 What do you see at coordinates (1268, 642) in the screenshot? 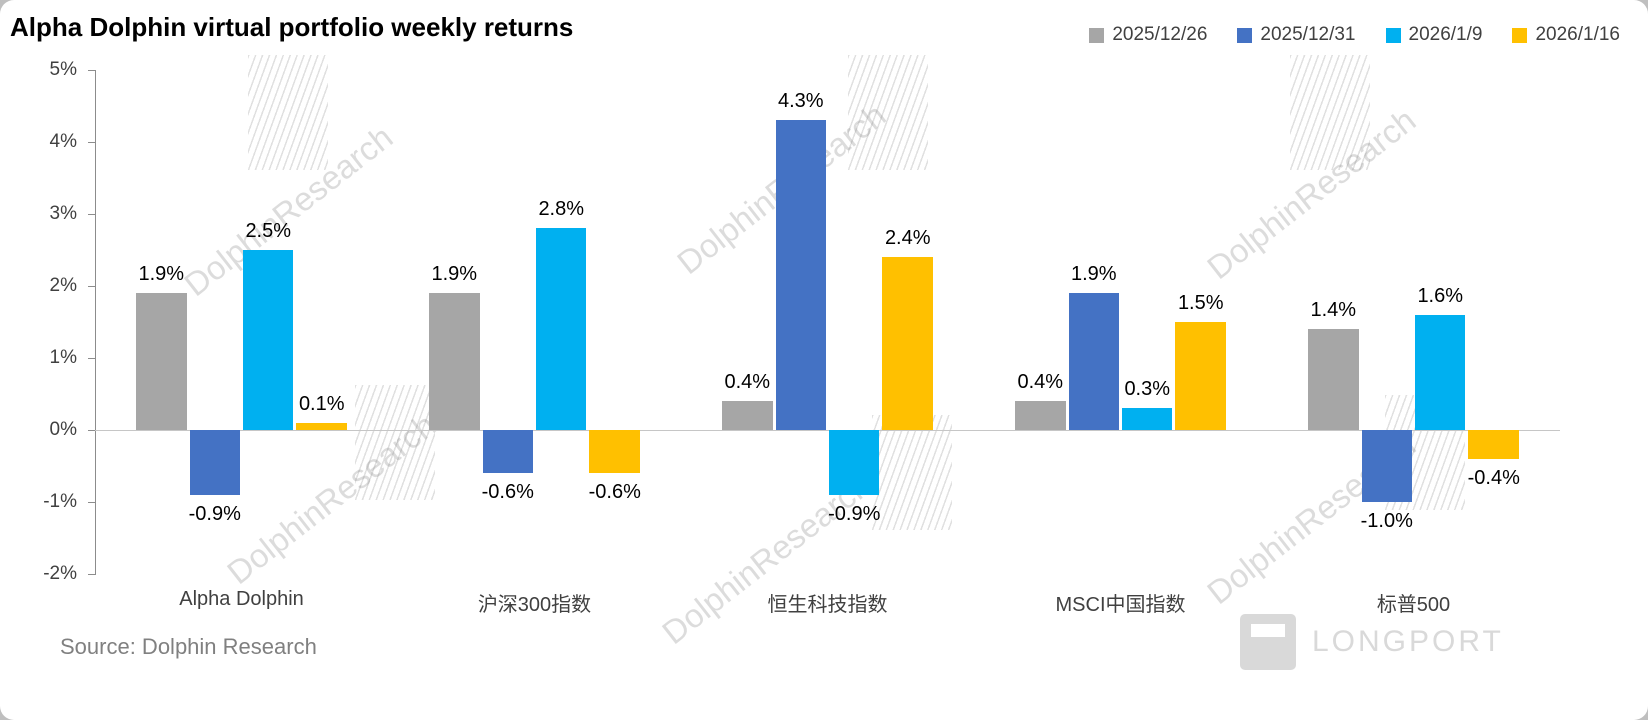
I see `longport-logo-icon` at bounding box center [1268, 642].